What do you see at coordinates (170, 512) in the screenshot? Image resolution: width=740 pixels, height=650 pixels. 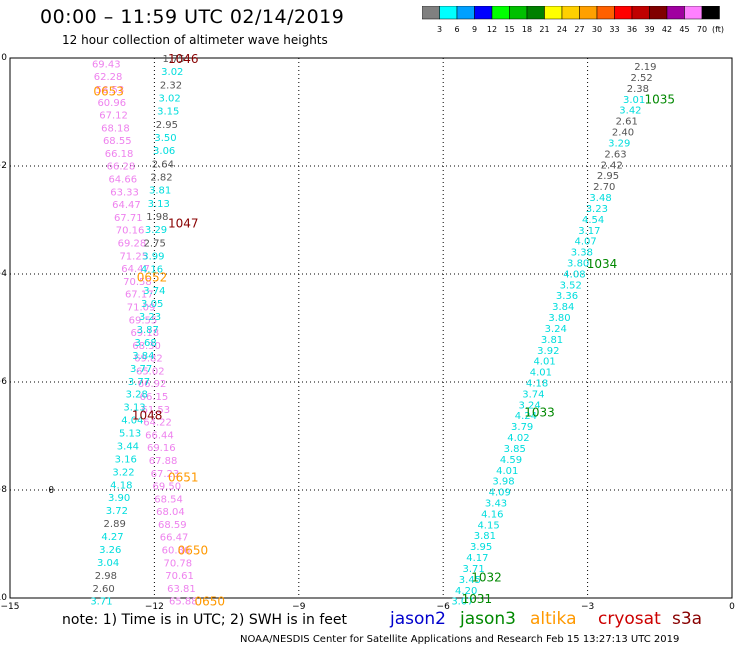 I see `pink-track-value: 68.04` at bounding box center [170, 512].